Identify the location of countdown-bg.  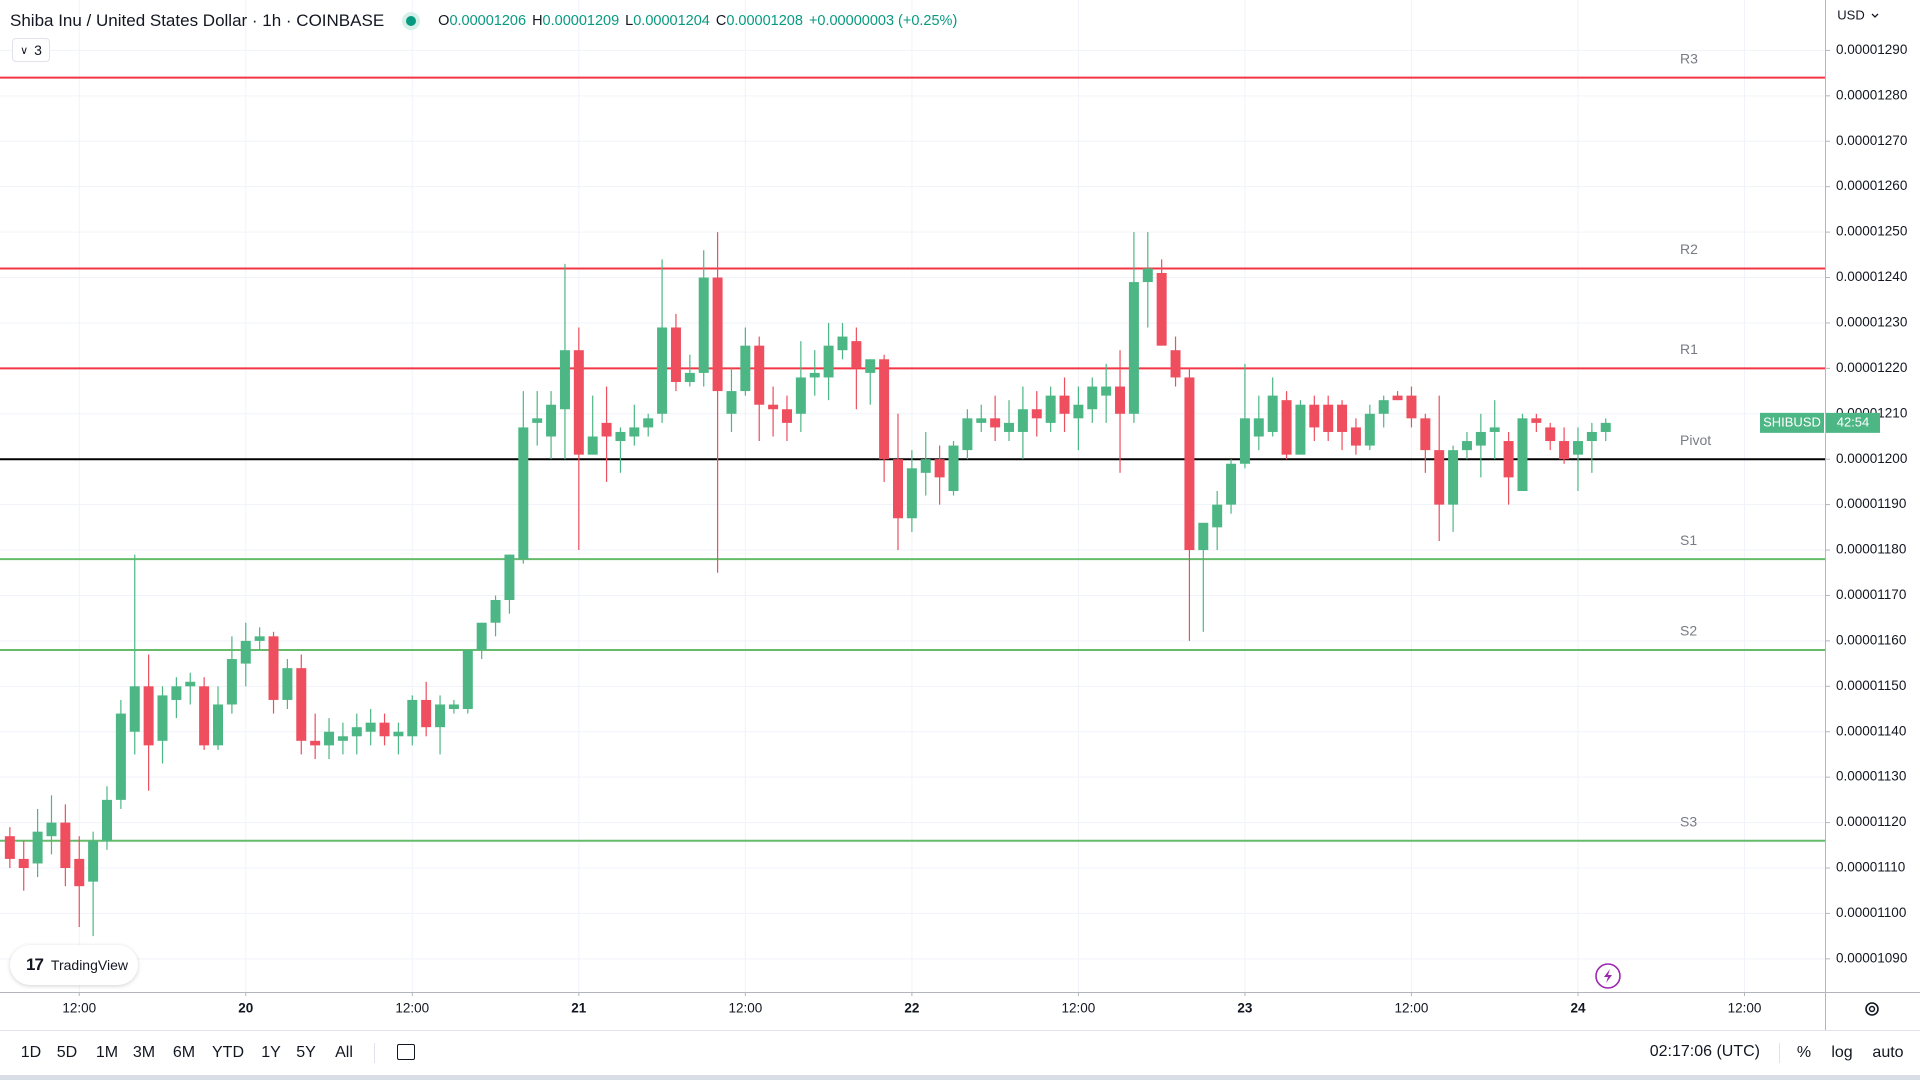
(1853, 422).